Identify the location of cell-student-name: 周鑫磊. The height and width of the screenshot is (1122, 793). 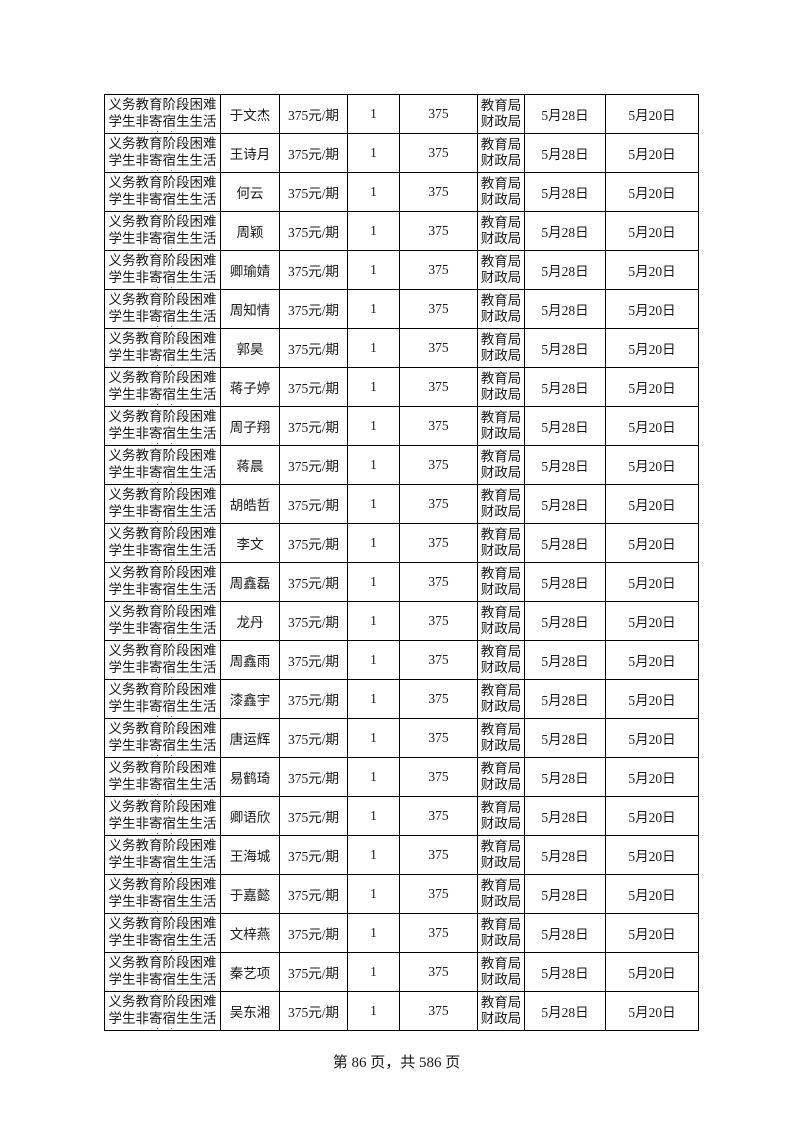
(250, 582).